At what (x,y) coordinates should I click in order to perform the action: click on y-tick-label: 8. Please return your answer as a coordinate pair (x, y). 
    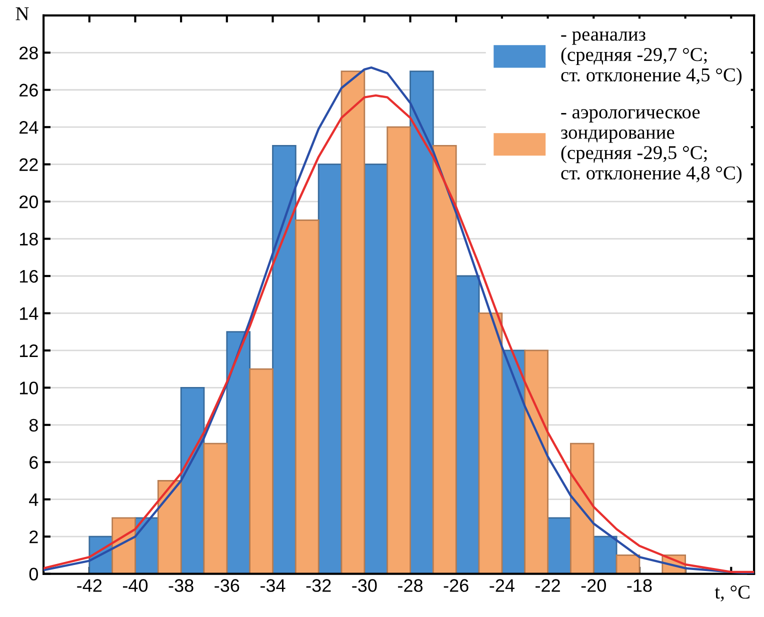
    Looking at the image, I should click on (33, 425).